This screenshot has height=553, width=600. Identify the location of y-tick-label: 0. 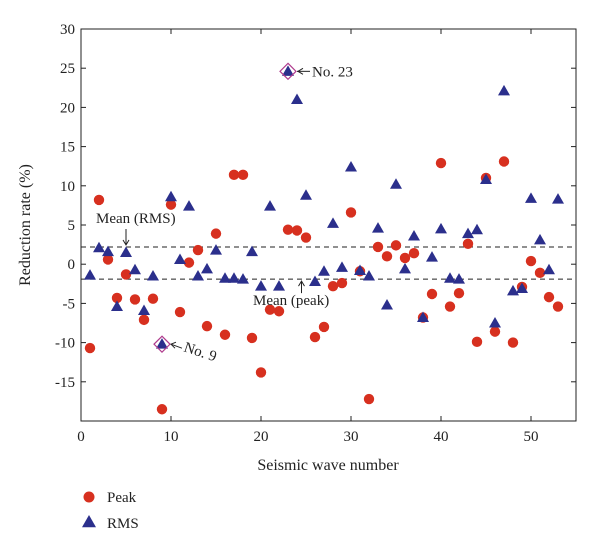
(72, 265).